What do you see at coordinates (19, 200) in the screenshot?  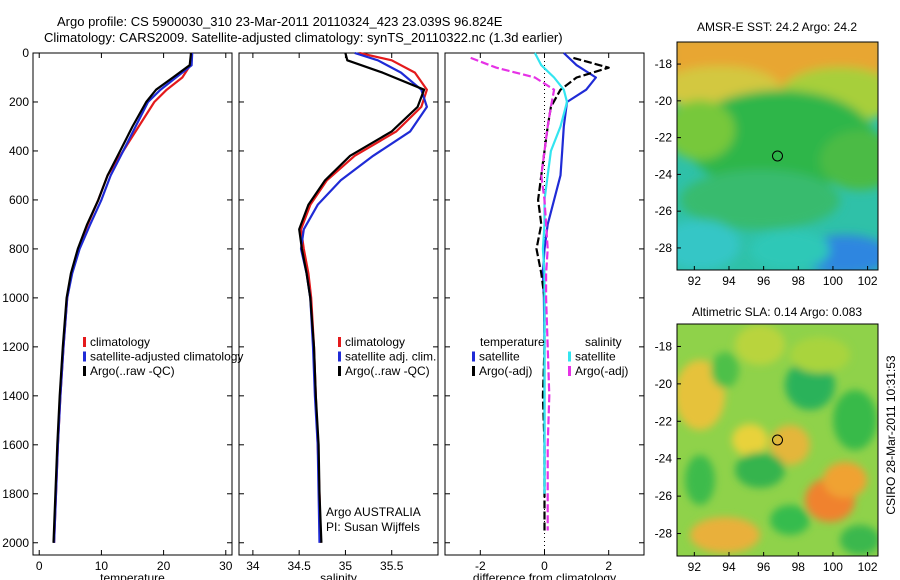 I see `y-tick-label: 600` at bounding box center [19, 200].